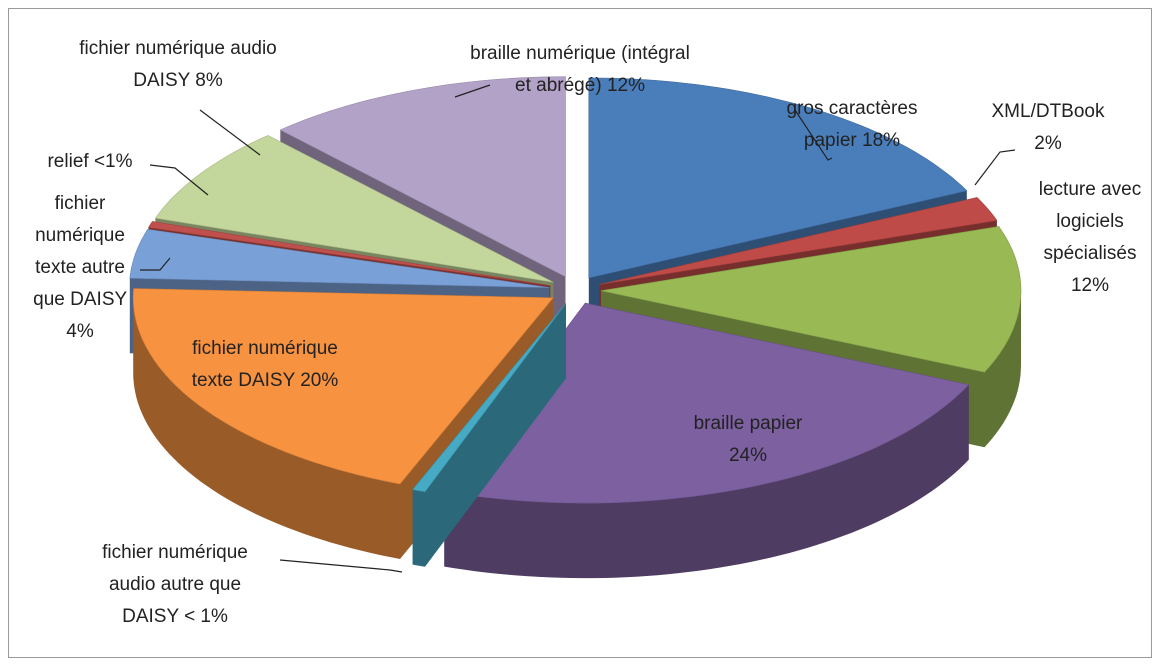 Image resolution: width=1162 pixels, height=666 pixels. What do you see at coordinates (1048, 111) in the screenshot?
I see `category-label: XML/DTBook` at bounding box center [1048, 111].